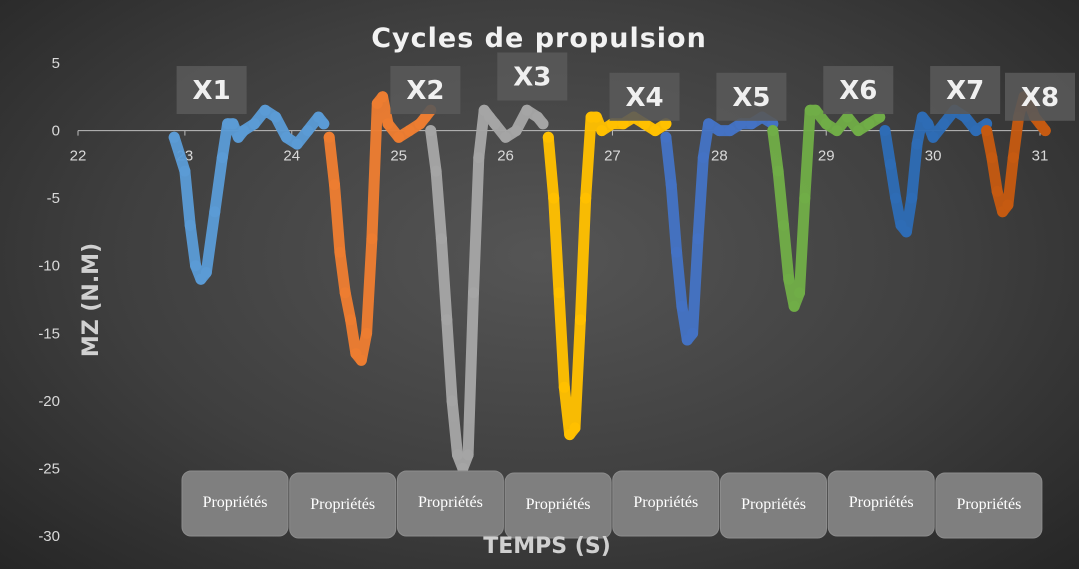 The height and width of the screenshot is (569, 1079). Describe the element at coordinates (505, 156) in the screenshot. I see `x-tick-label: 26` at that location.